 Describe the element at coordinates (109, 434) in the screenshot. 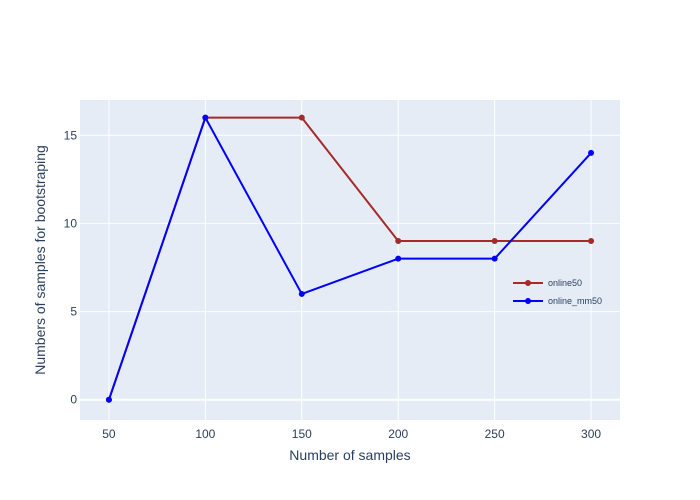

I see `x-tick-label: 50` at that location.